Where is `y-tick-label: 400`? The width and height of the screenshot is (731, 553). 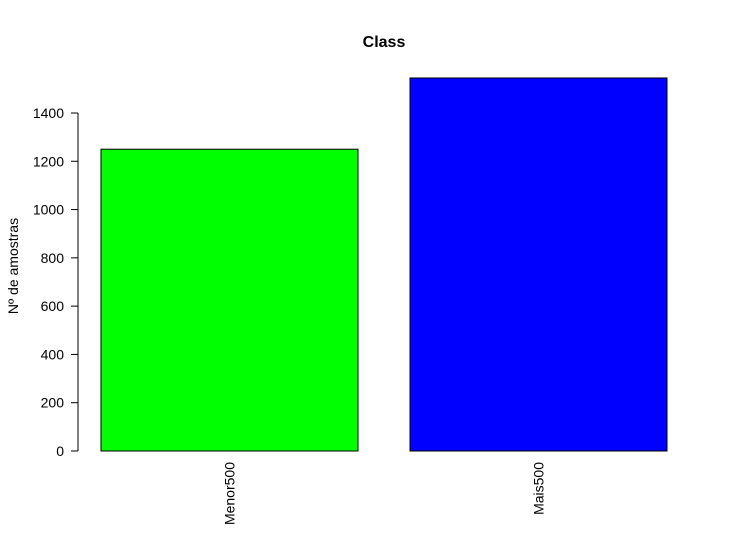
y-tick-label: 400 is located at coordinates (53, 354).